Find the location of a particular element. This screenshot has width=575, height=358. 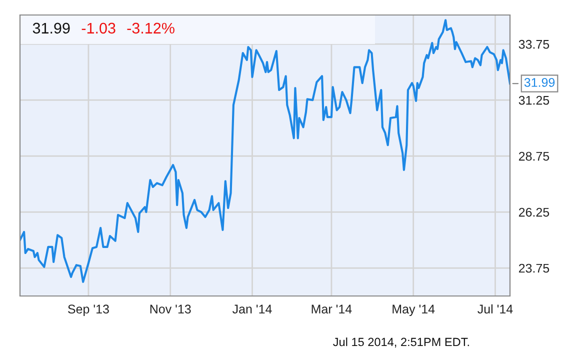

x-tick-label: Mar '14 is located at coordinates (332, 309).